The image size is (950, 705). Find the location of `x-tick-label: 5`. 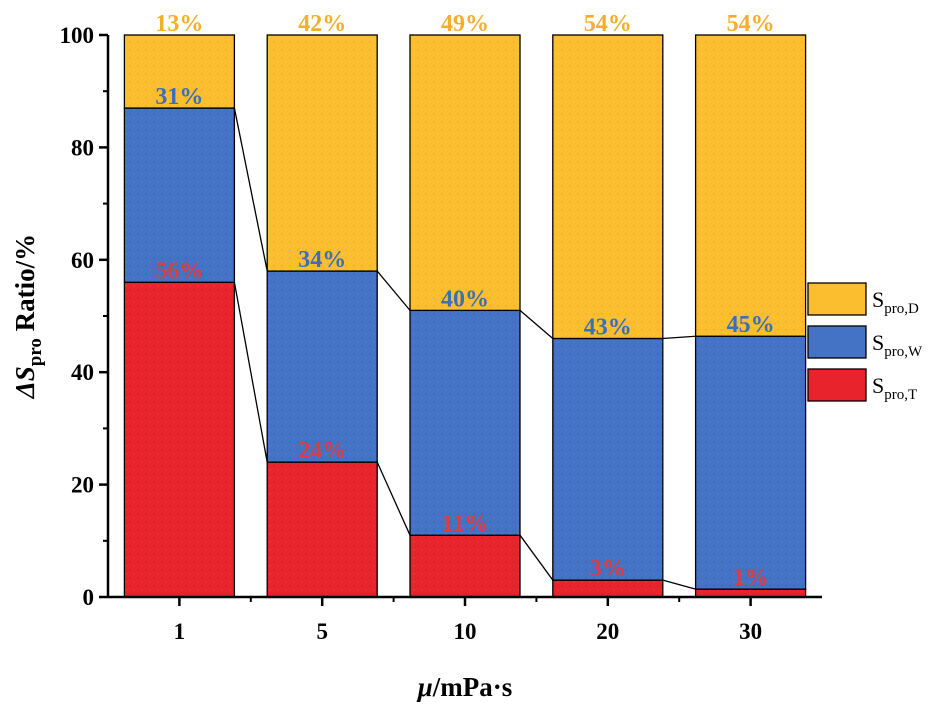

x-tick-label: 5 is located at coordinates (322, 631).